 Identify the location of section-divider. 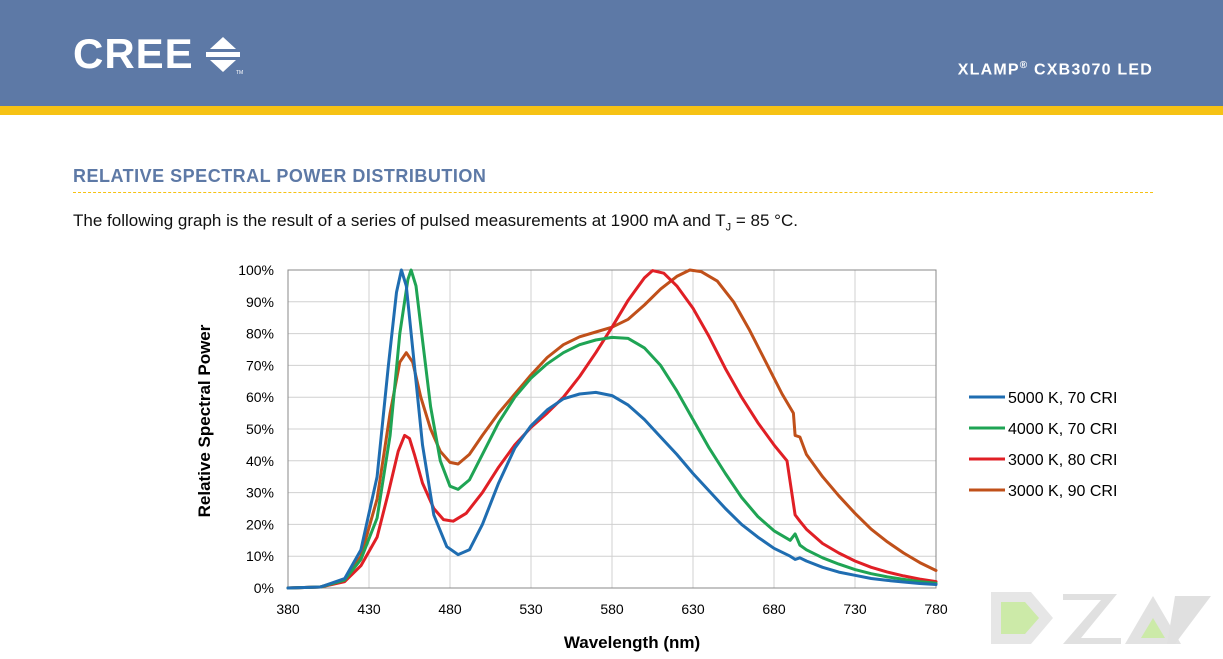
(613, 192).